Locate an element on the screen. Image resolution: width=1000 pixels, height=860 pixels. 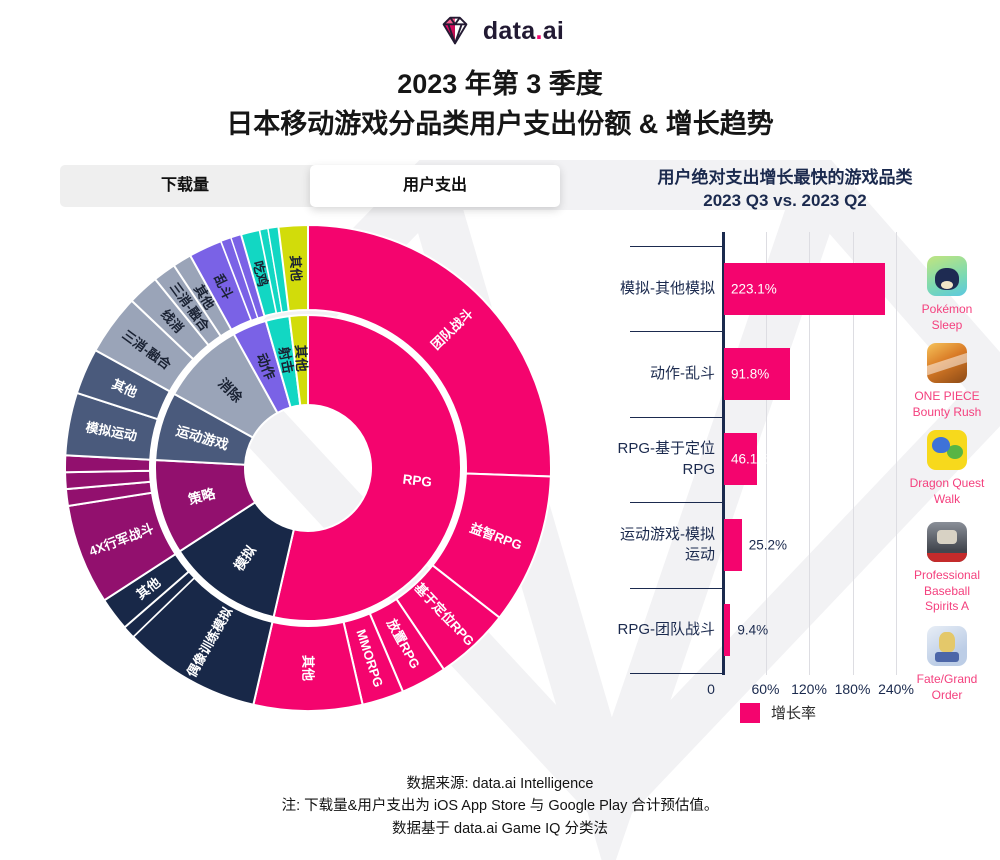
fate-grand-order-app-icon is located at coordinates (947, 646).